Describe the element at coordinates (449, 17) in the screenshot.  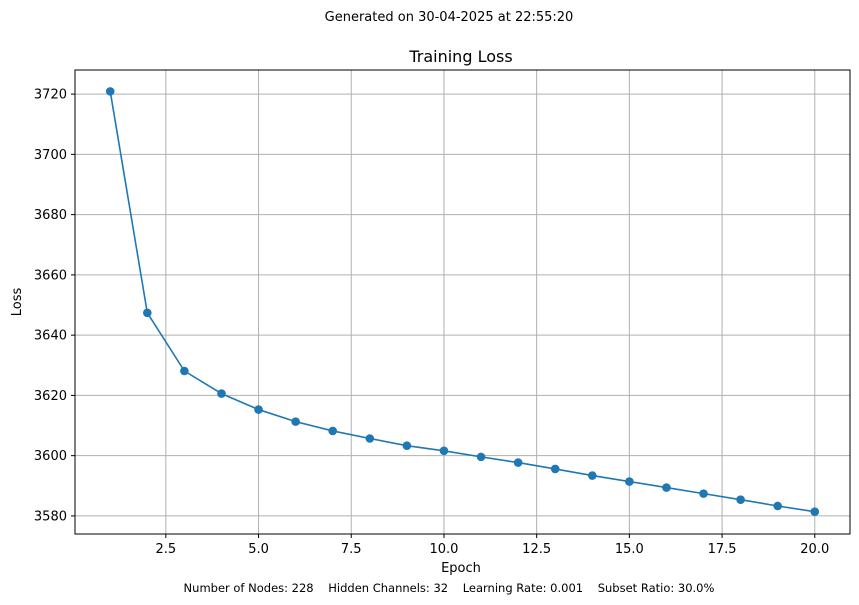
I see `generated-timestamp: Generated on 30-04-2025 at 22:55:20` at that location.